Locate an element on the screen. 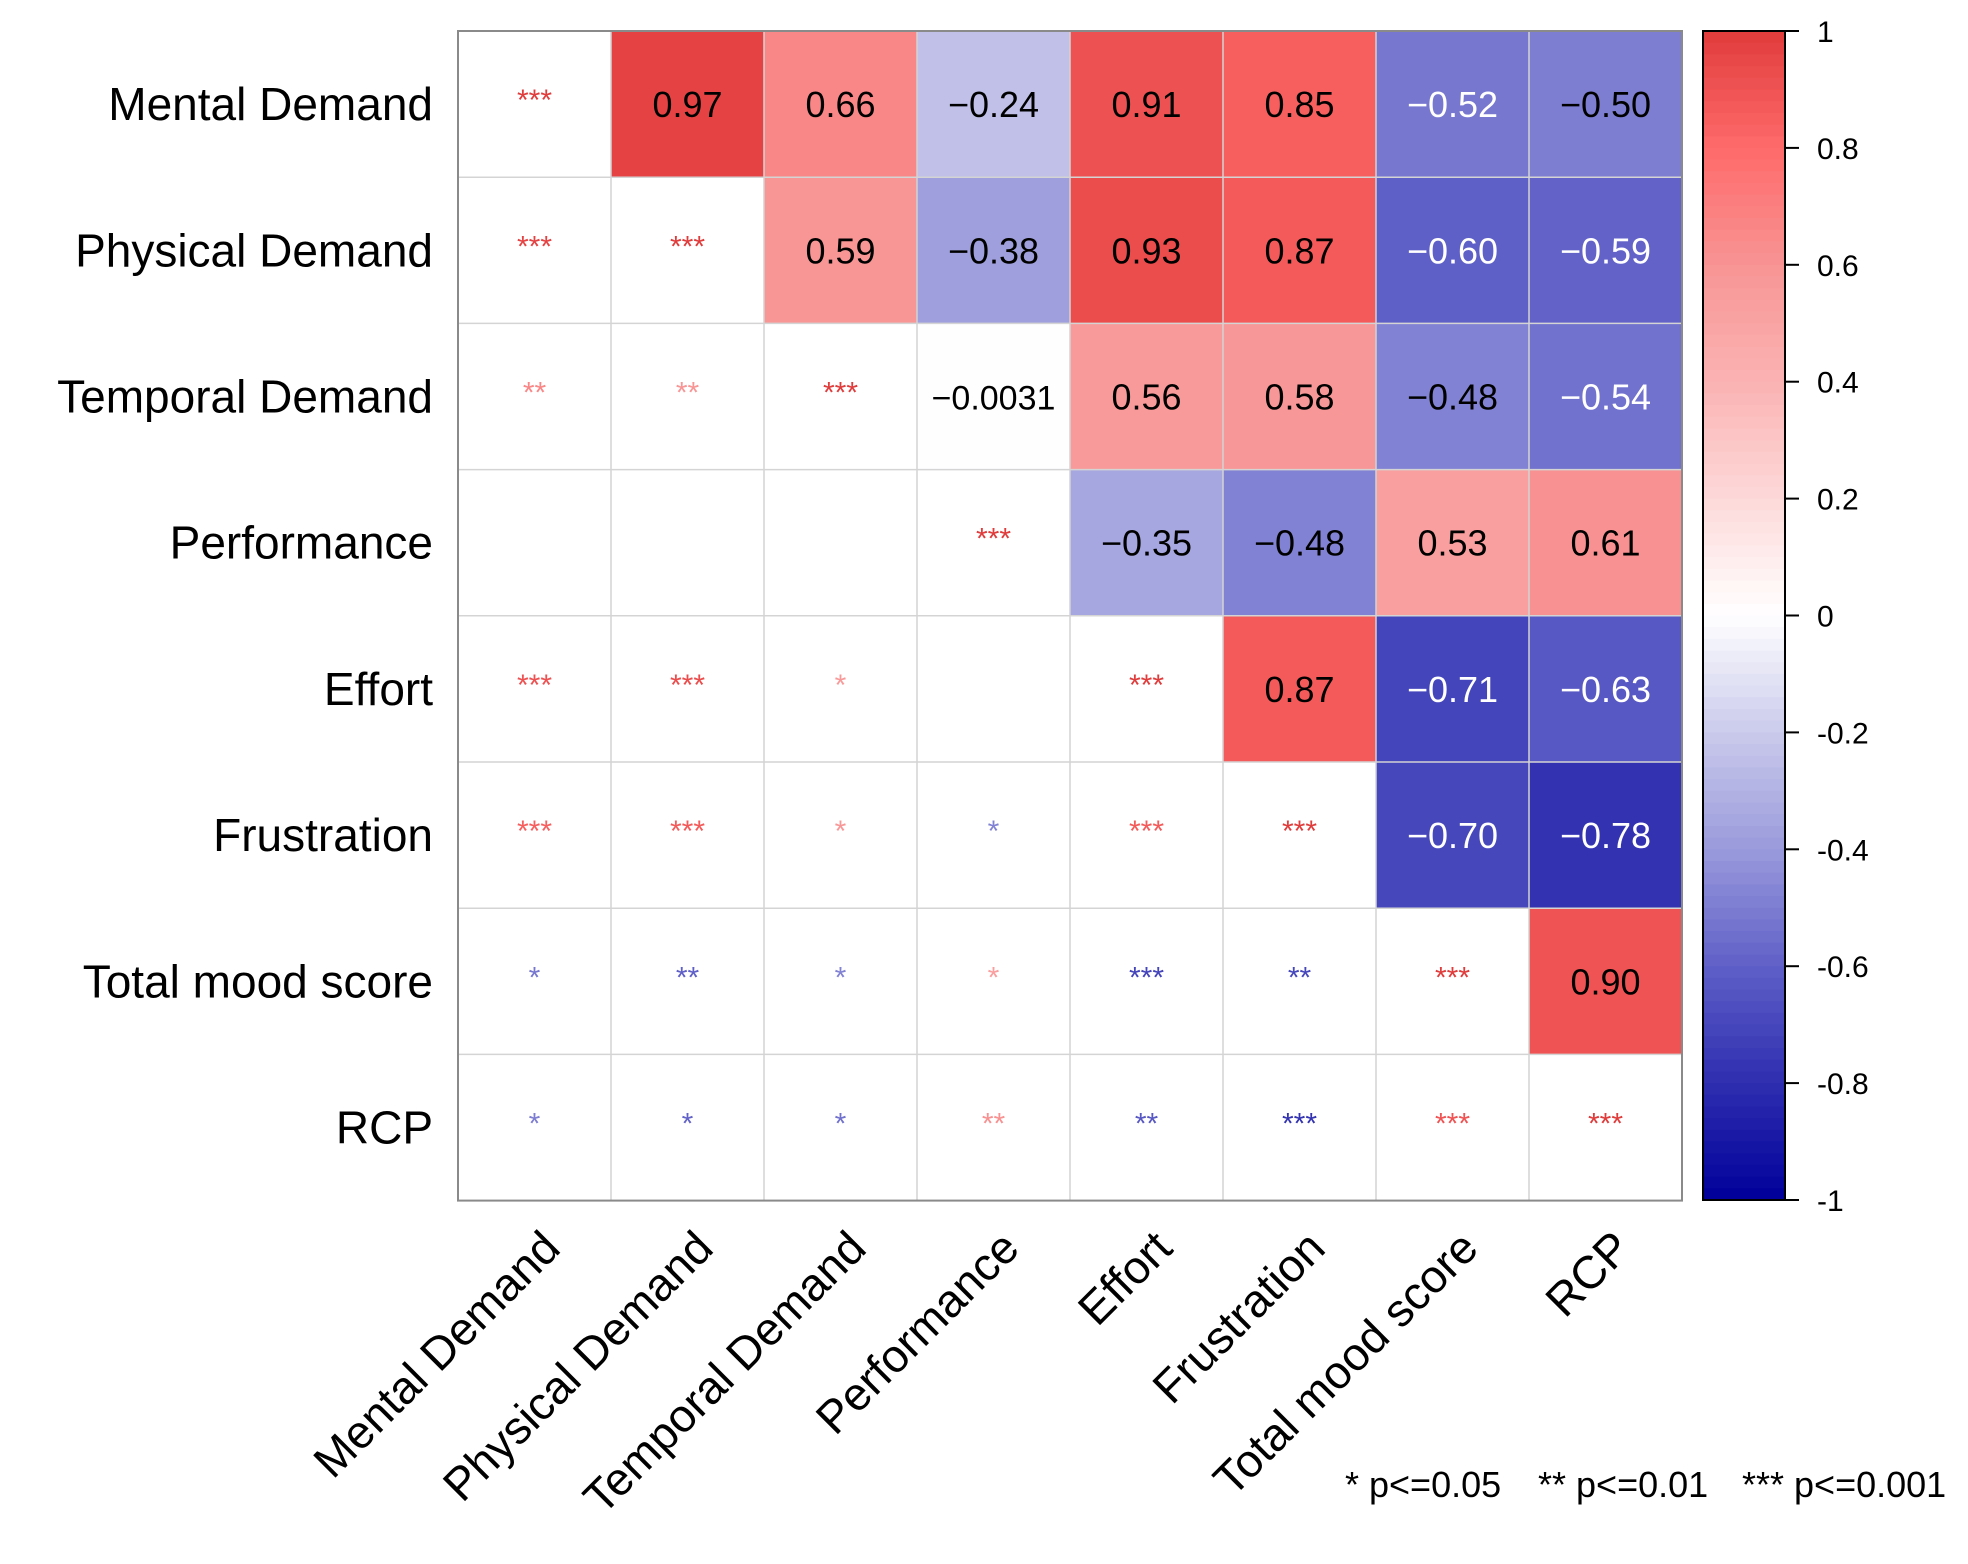 The height and width of the screenshot is (1564, 1968). cell-value-label: 0.61 is located at coordinates (1605, 543).